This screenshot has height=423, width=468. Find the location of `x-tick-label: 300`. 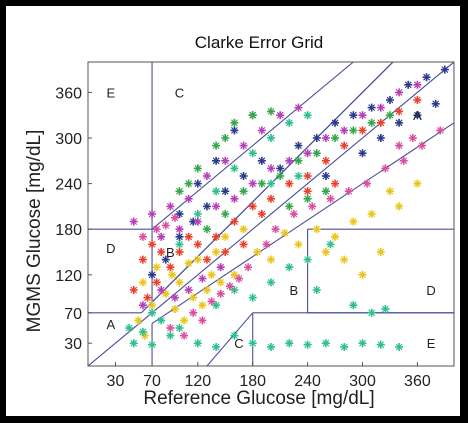

x-tick-label: 300 is located at coordinates (362, 381).